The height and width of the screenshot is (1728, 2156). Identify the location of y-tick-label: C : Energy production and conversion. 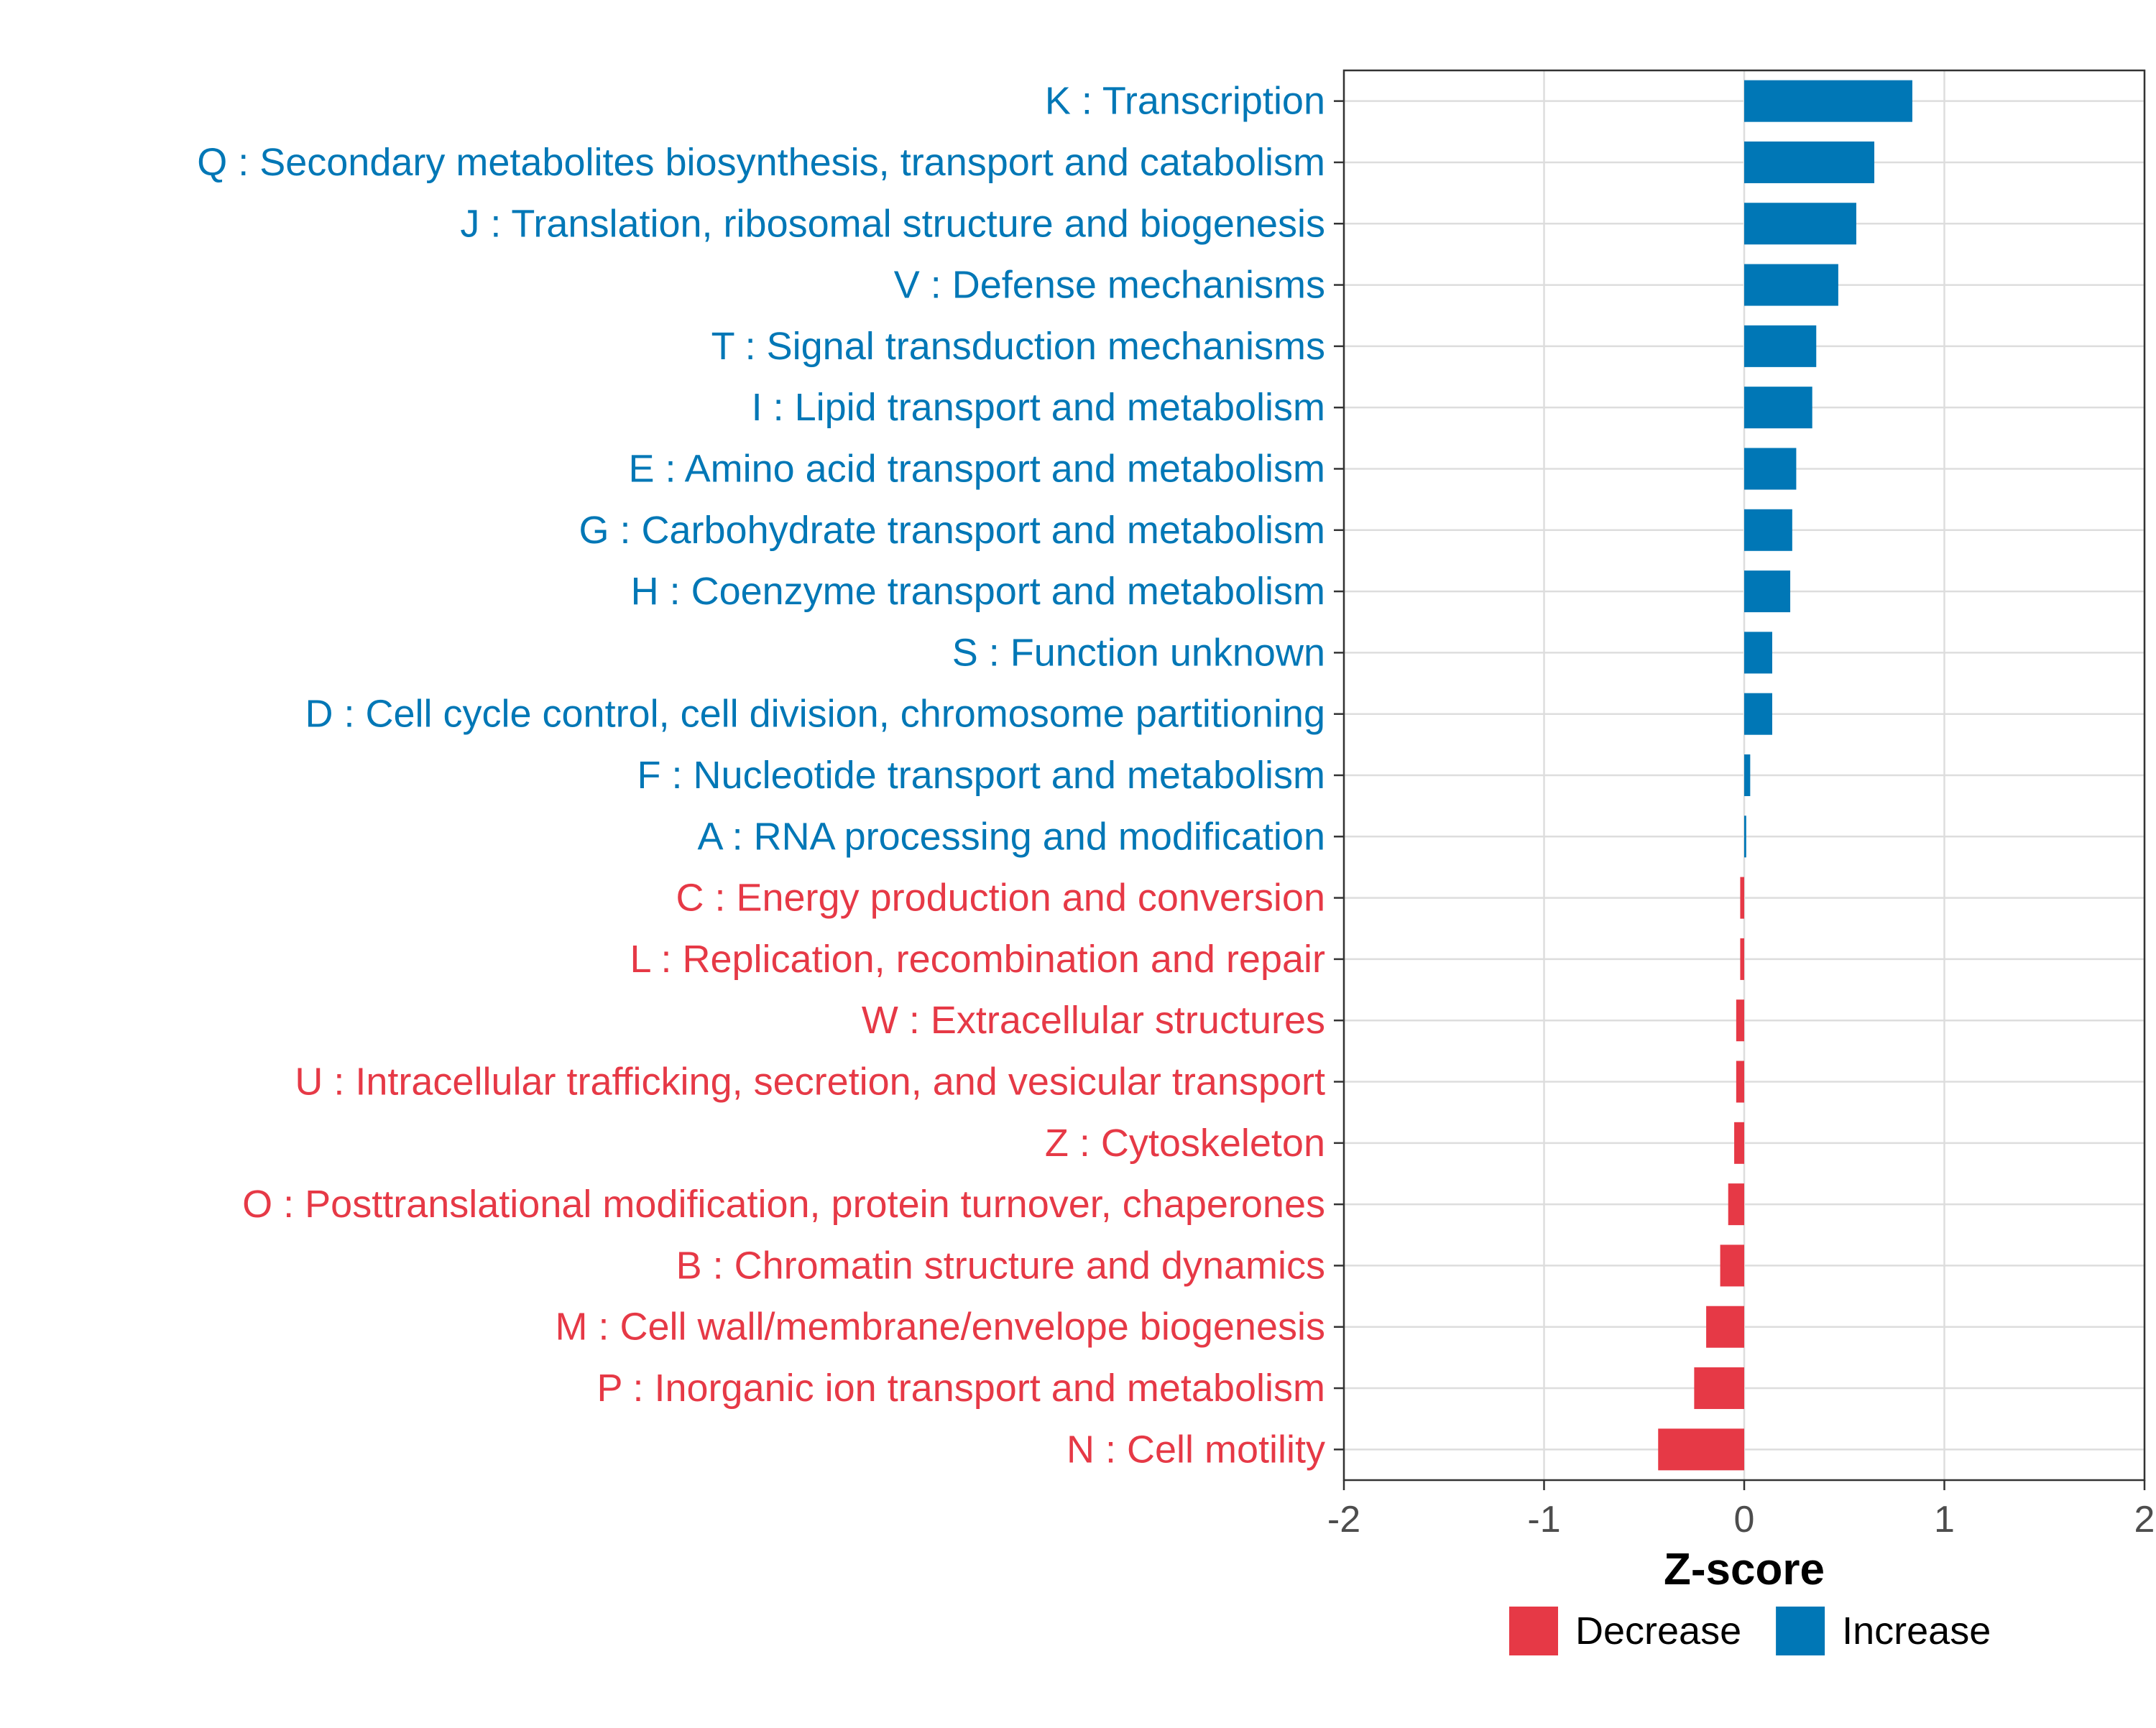
(1001, 899).